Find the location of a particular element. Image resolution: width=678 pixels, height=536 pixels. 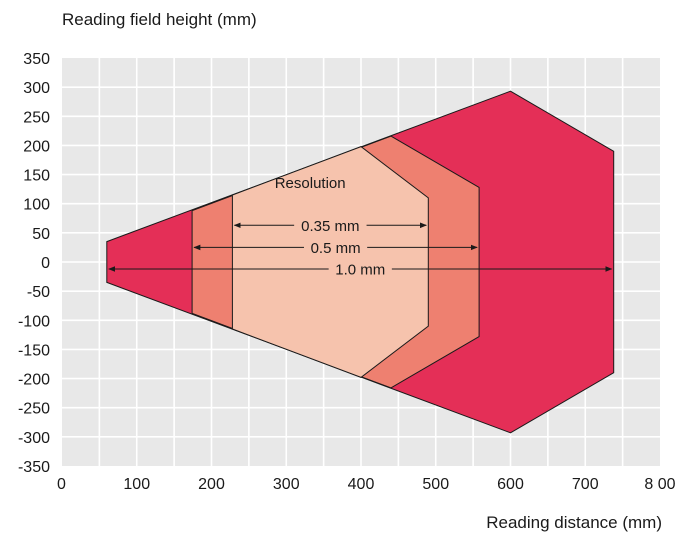

x-tick-label: 100 is located at coordinates (136, 484).